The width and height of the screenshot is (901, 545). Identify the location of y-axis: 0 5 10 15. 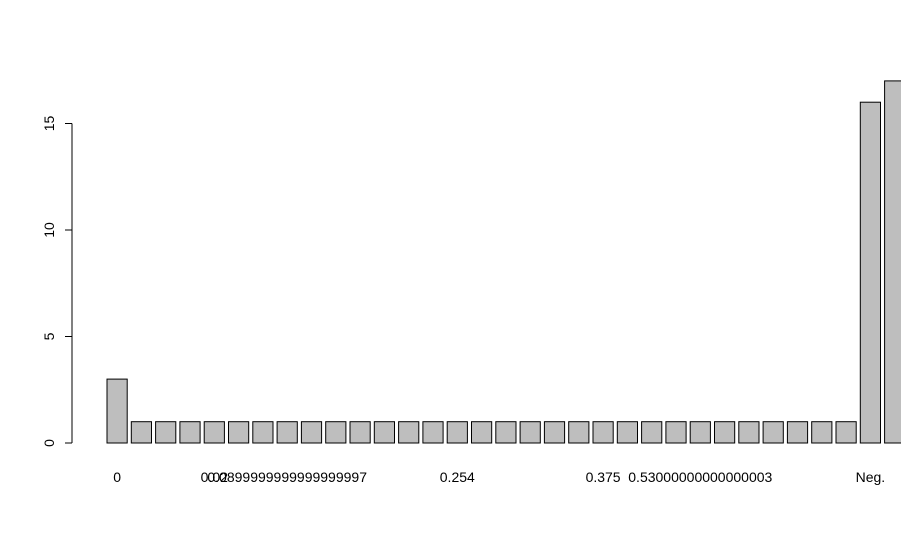
(57, 281).